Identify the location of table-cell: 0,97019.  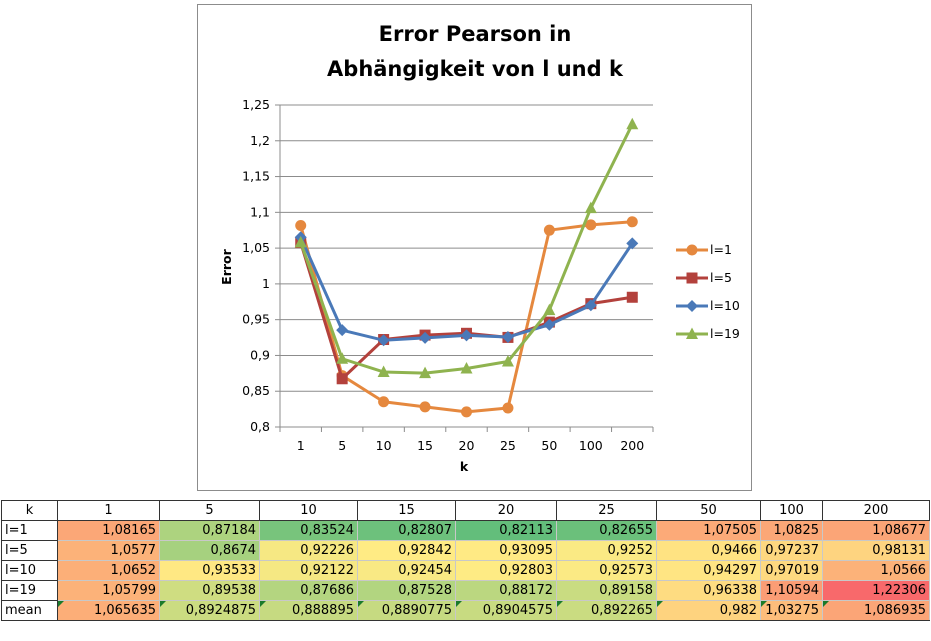
(791, 570).